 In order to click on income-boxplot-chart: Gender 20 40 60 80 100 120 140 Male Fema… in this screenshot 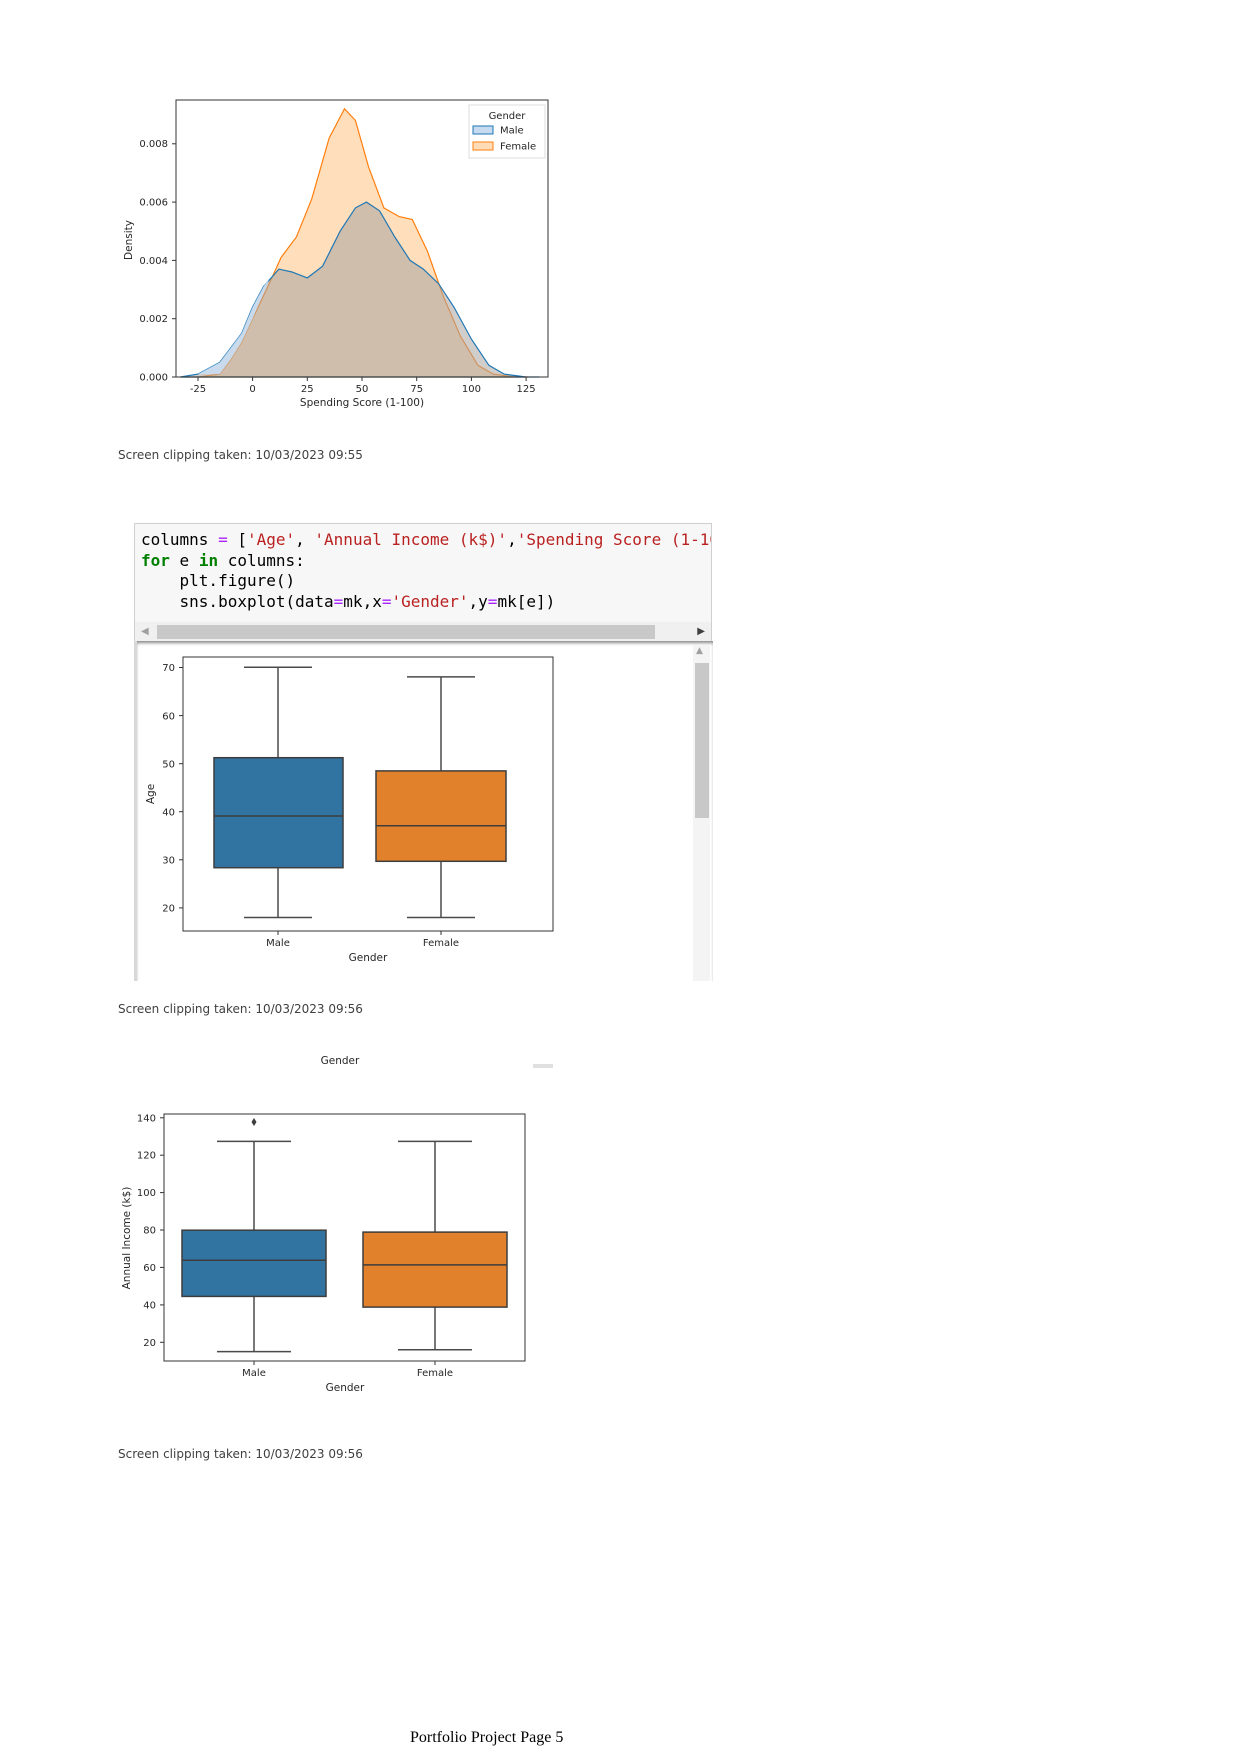, I will do `click(323, 1224)`.